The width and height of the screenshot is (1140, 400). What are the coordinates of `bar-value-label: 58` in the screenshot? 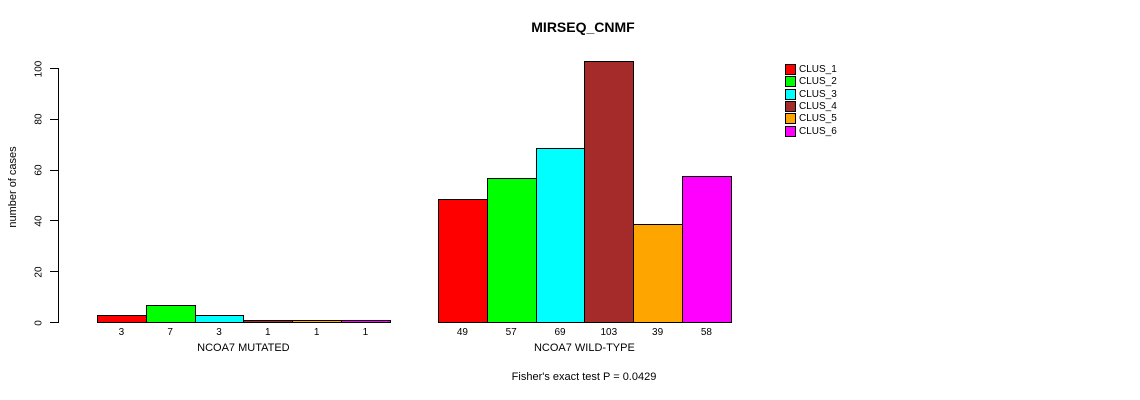 It's located at (706, 332).